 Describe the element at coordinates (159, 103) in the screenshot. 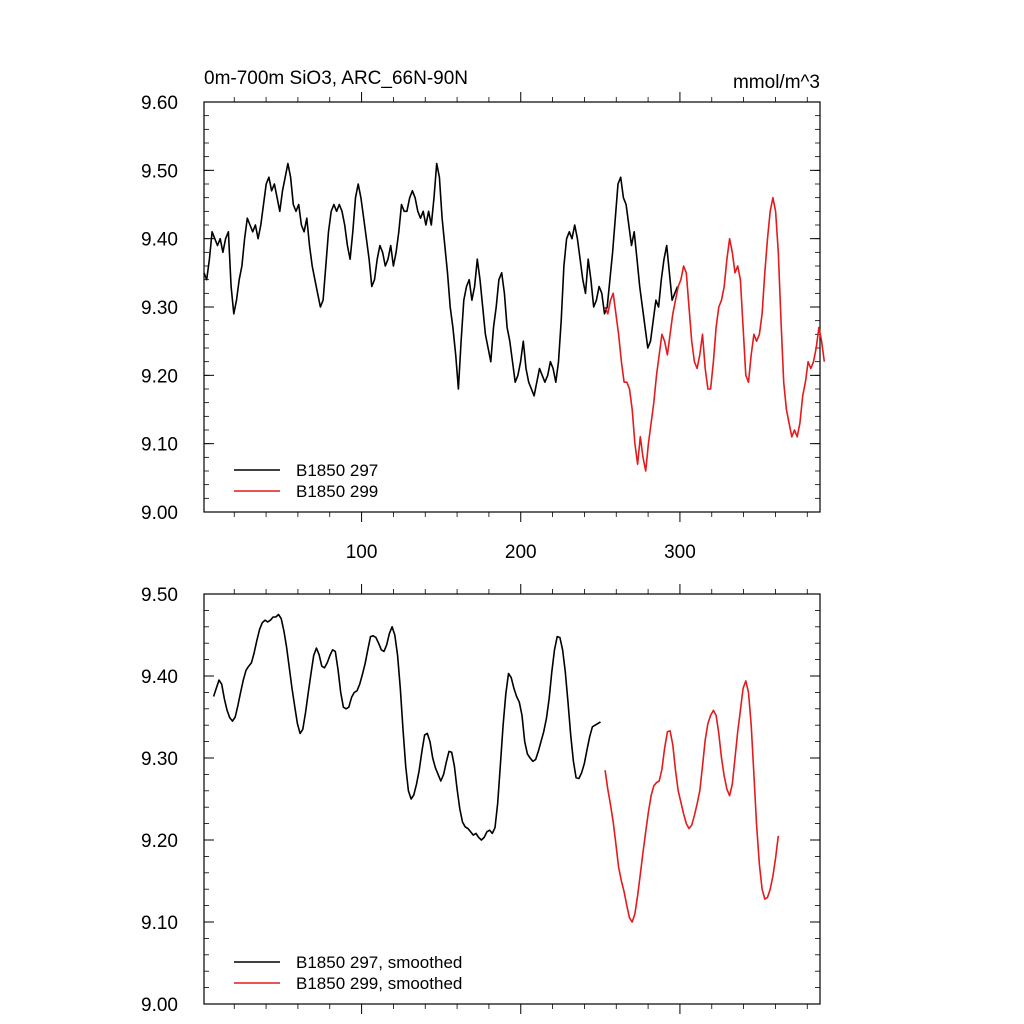

I see `y-tick-label: 9.60` at that location.